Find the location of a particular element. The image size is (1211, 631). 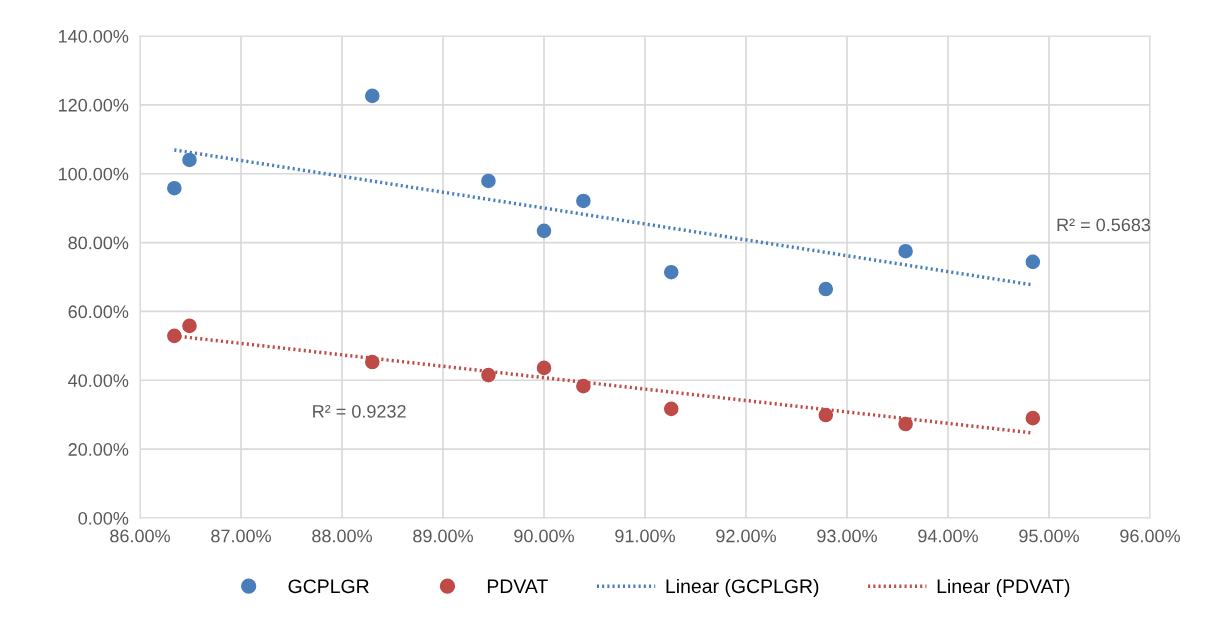

y-tick-label: 0.00% is located at coordinates (103, 518).